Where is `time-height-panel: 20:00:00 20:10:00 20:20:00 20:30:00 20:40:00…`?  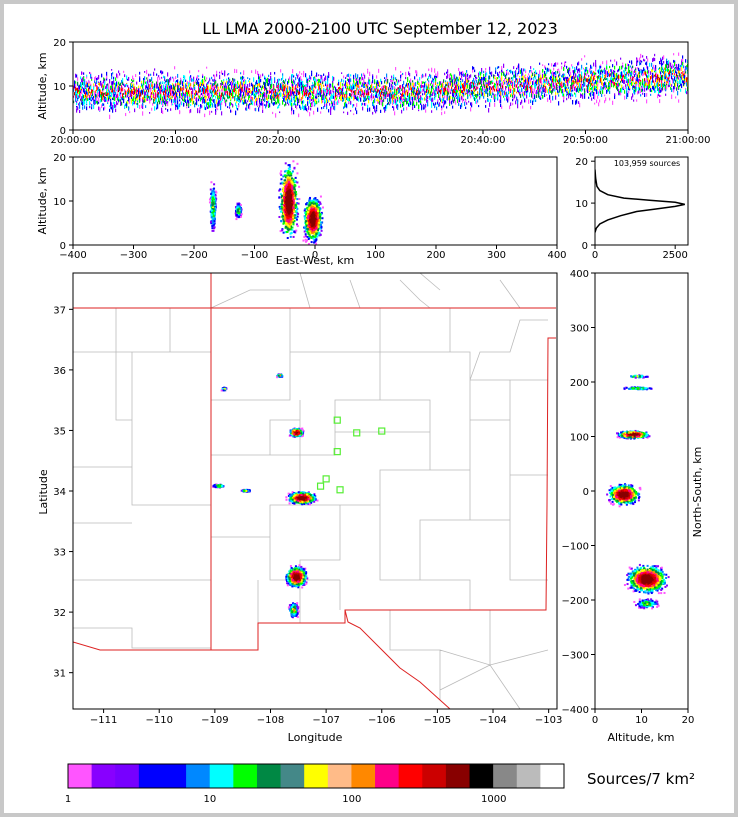 time-height-panel: 20:00:00 20:10:00 20:20:00 20:30:00 20:40:00… is located at coordinates (373, 92).